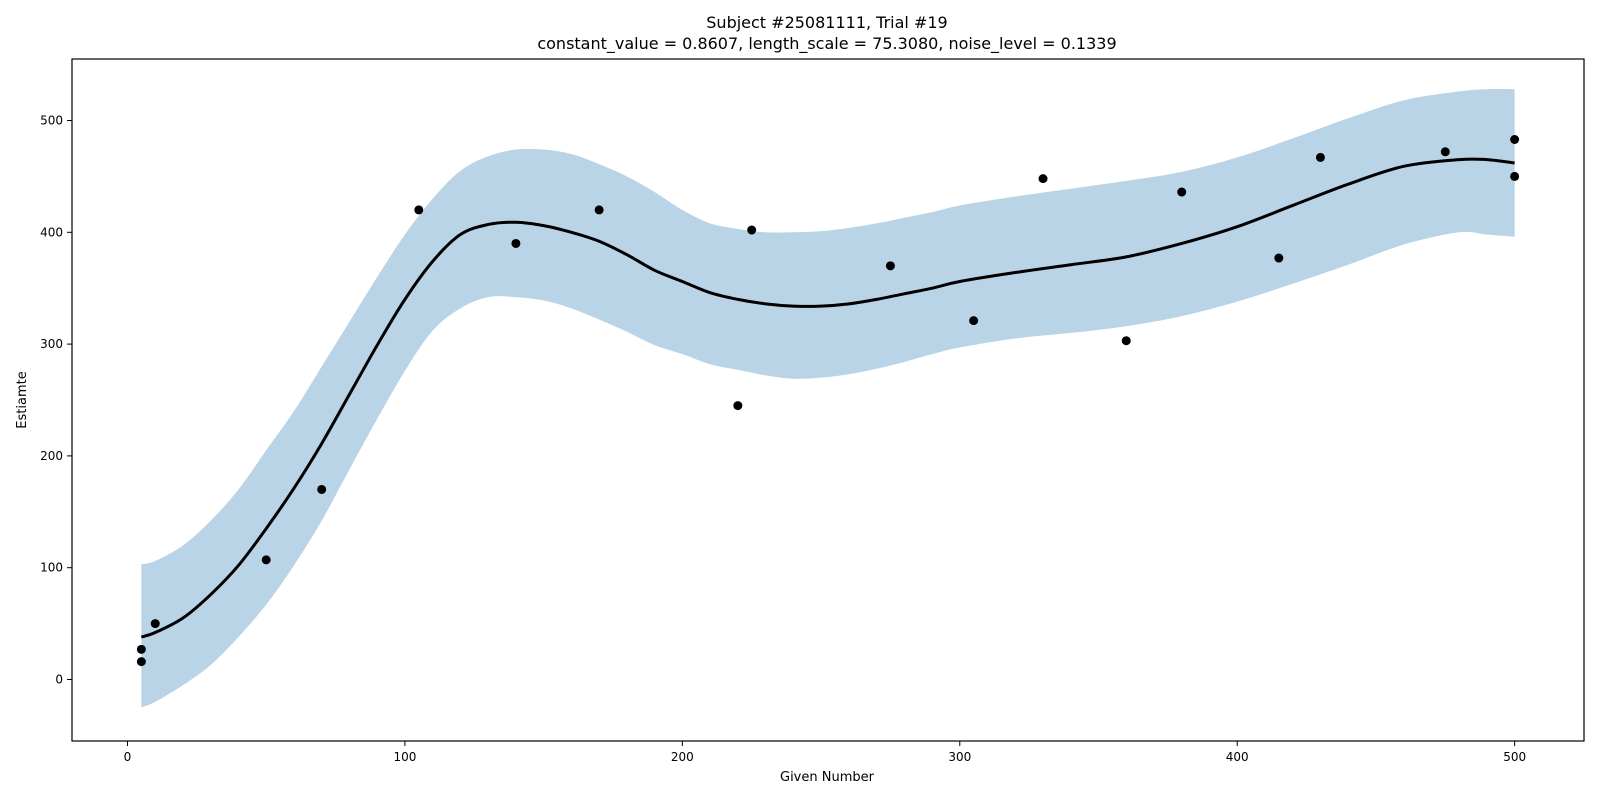 This screenshot has height=800, width=1600. What do you see at coordinates (59, 680) in the screenshot?
I see `y-tick-label: 0` at bounding box center [59, 680].